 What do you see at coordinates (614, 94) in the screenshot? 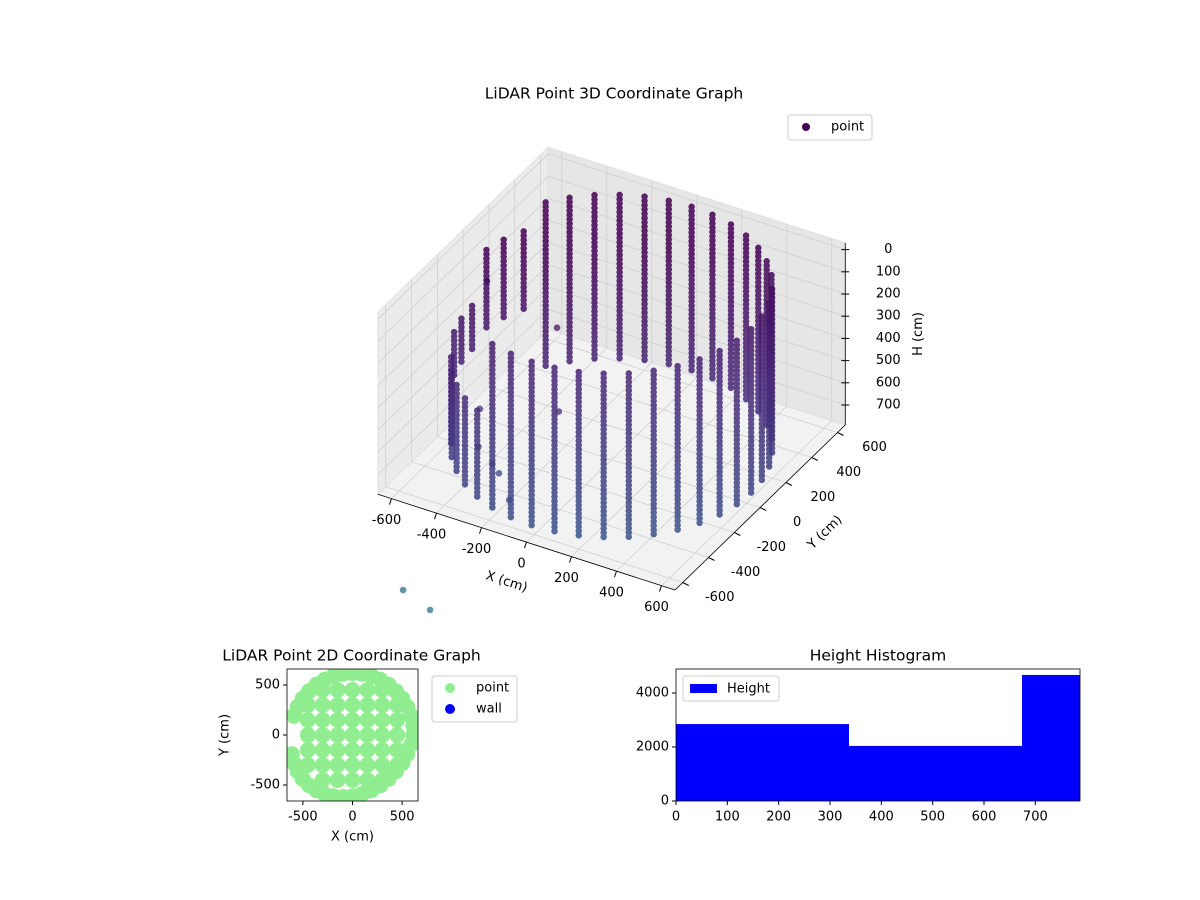
I see `chart-title: LiDAR Point 3D Coordinate Graph` at bounding box center [614, 94].